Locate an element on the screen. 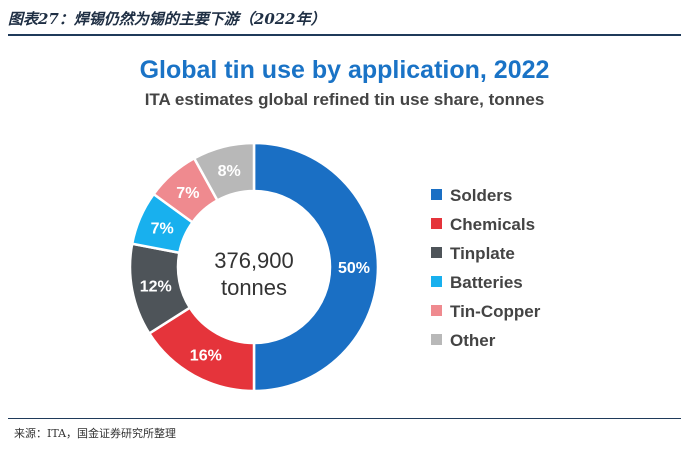 Image resolution: width=689 pixels, height=451 pixels. slice-label-solders: 50% is located at coordinates (354, 268).